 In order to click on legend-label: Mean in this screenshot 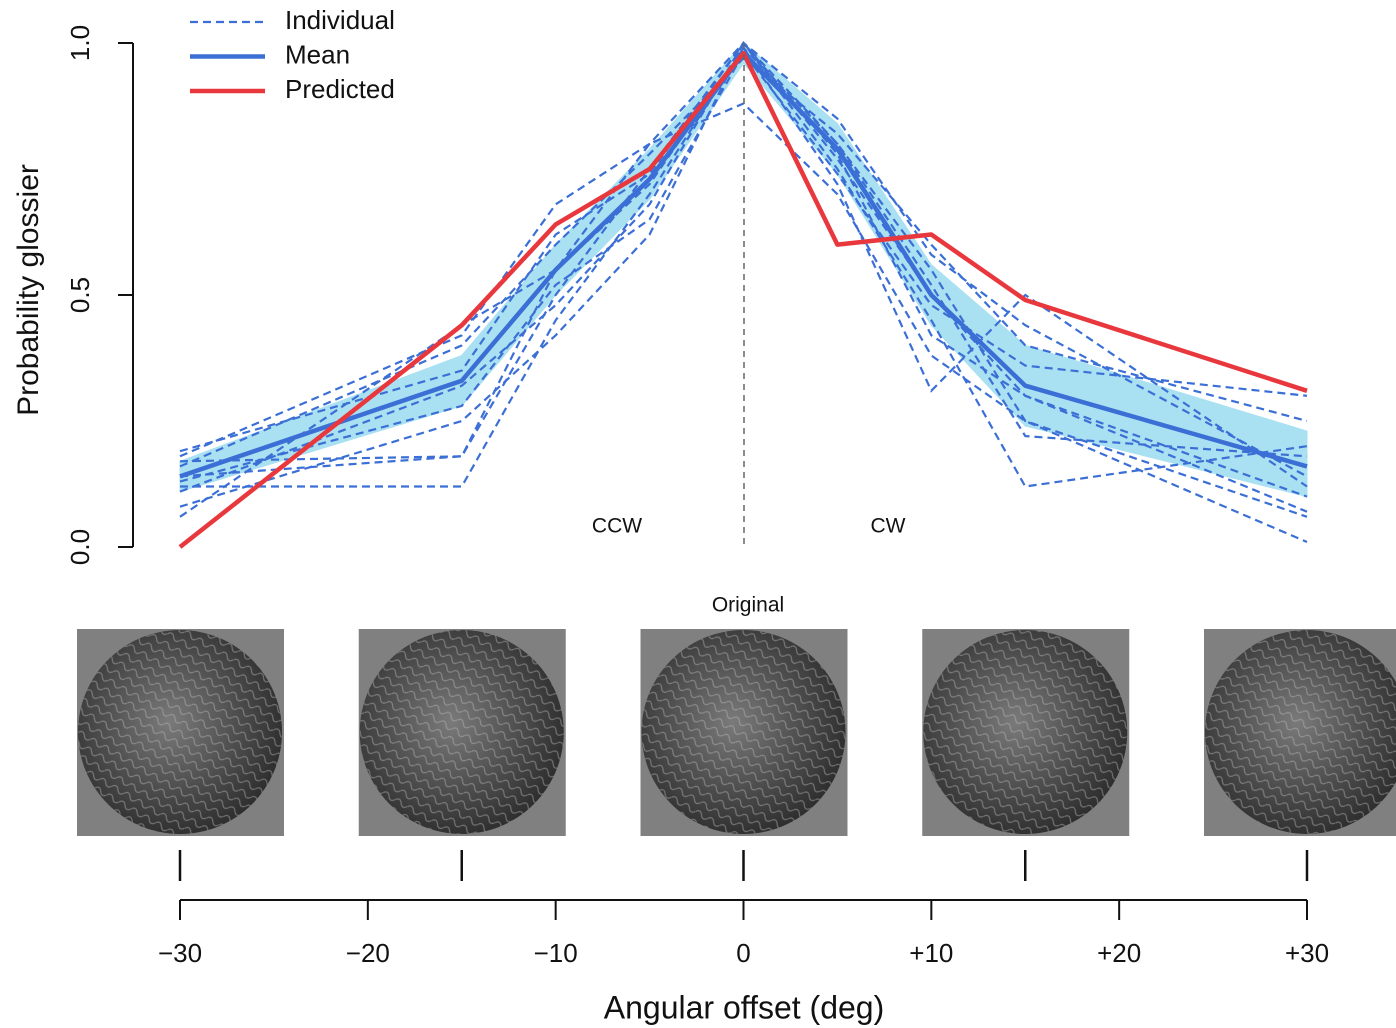, I will do `click(317, 54)`.